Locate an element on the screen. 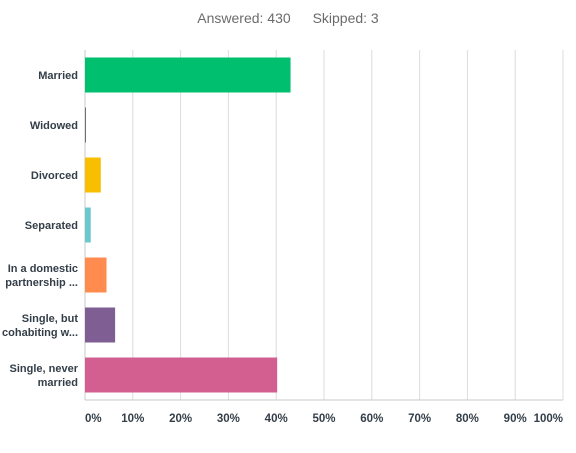 The height and width of the screenshot is (453, 576). response-stats: Answered: 430 Skipped: 3 is located at coordinates (288, 18).